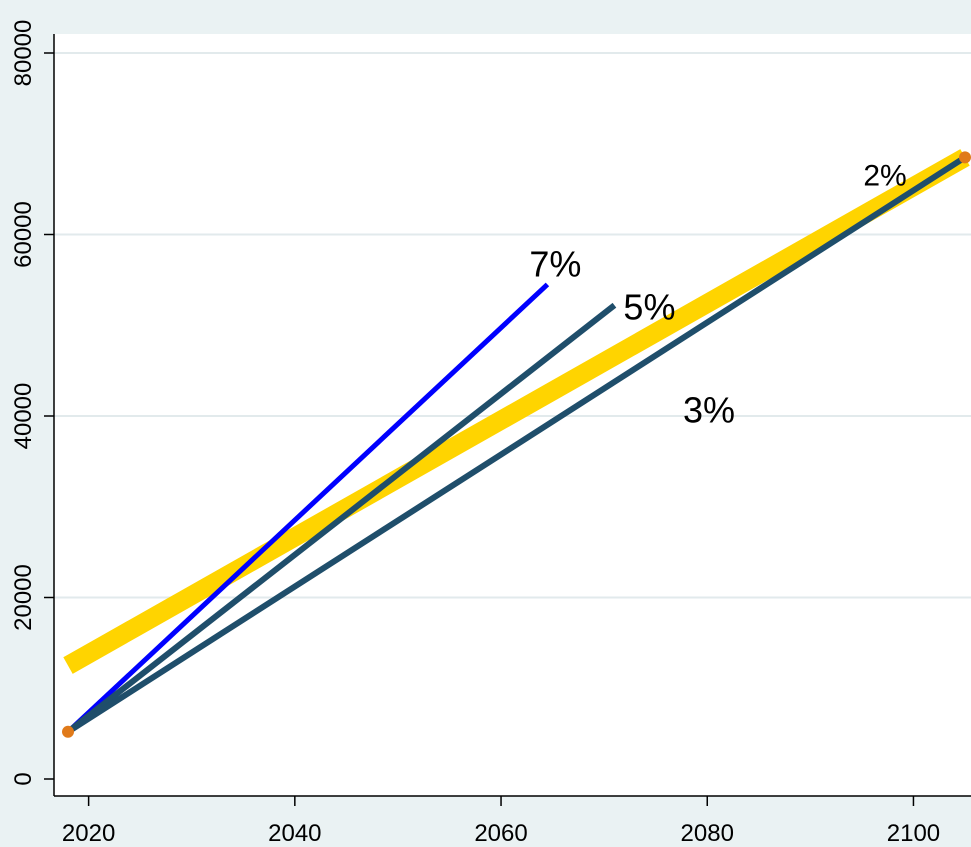 This screenshot has height=847, width=971. What do you see at coordinates (23, 53) in the screenshot?
I see `y-tick-label: 80000` at bounding box center [23, 53].